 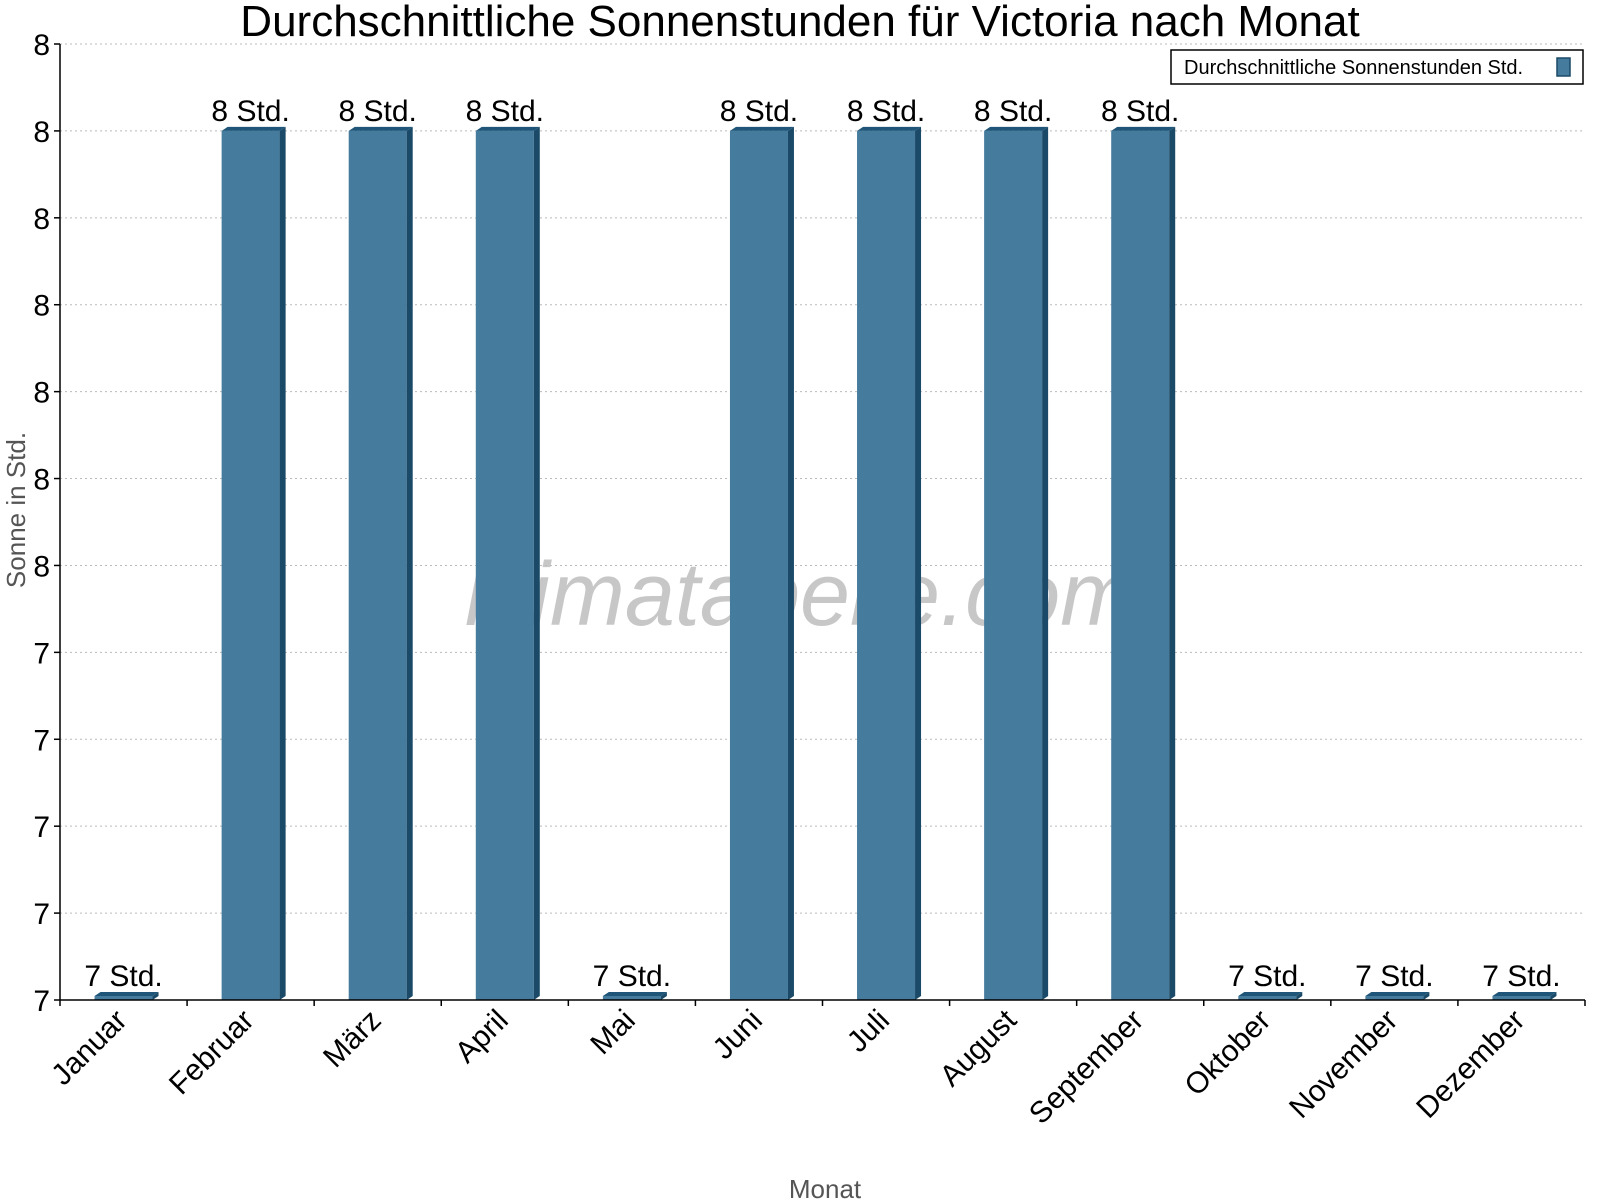 What do you see at coordinates (979, 1048) in the screenshot?
I see `x-tick-label: August` at bounding box center [979, 1048].